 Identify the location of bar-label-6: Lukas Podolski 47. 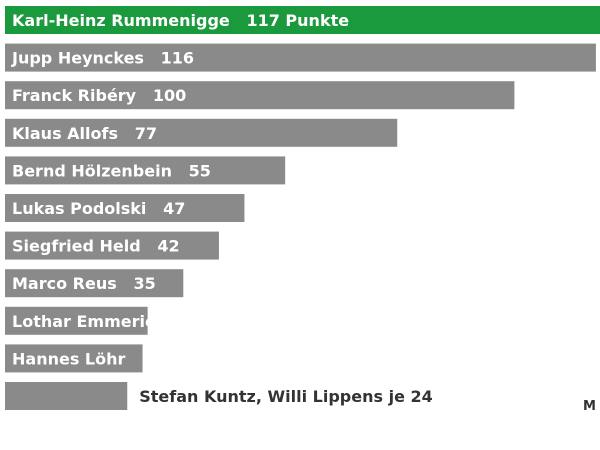
(98, 208).